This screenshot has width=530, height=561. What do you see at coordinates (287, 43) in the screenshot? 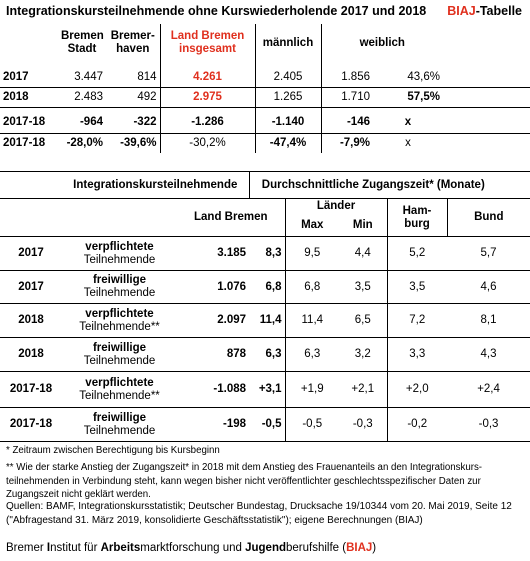
I see `col-maennlich: männlich` at bounding box center [287, 43].